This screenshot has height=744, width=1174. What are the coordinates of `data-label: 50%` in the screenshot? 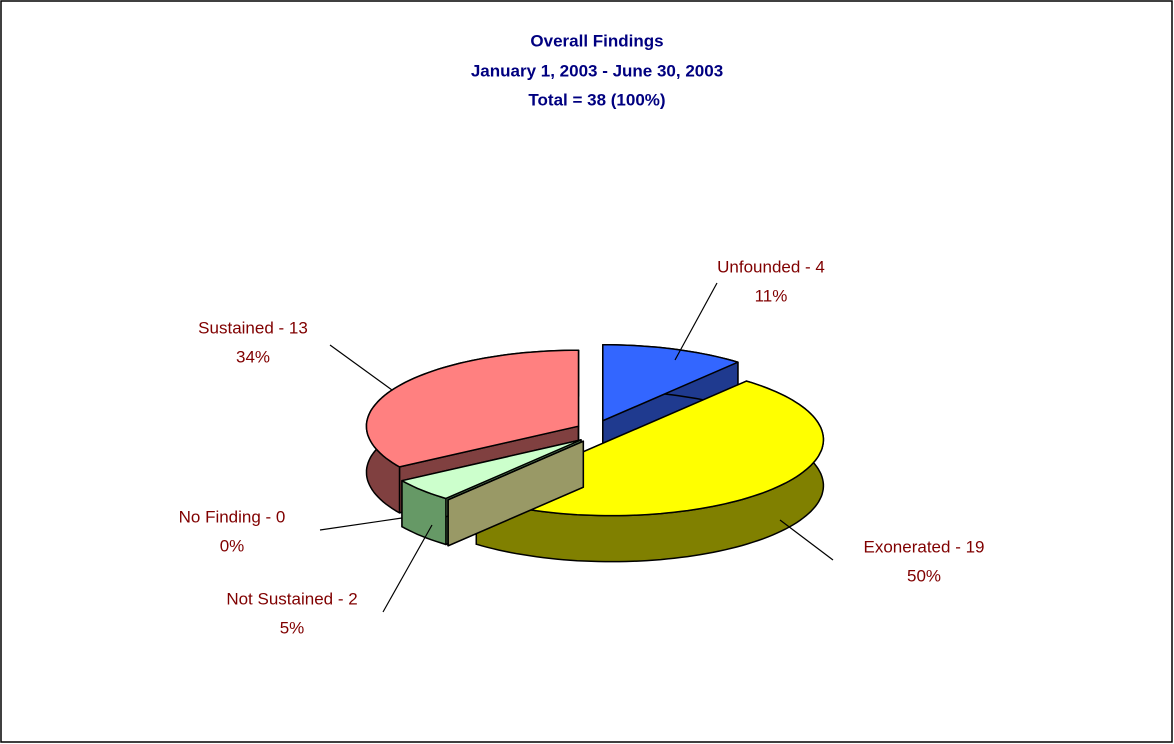 It's located at (924, 575).